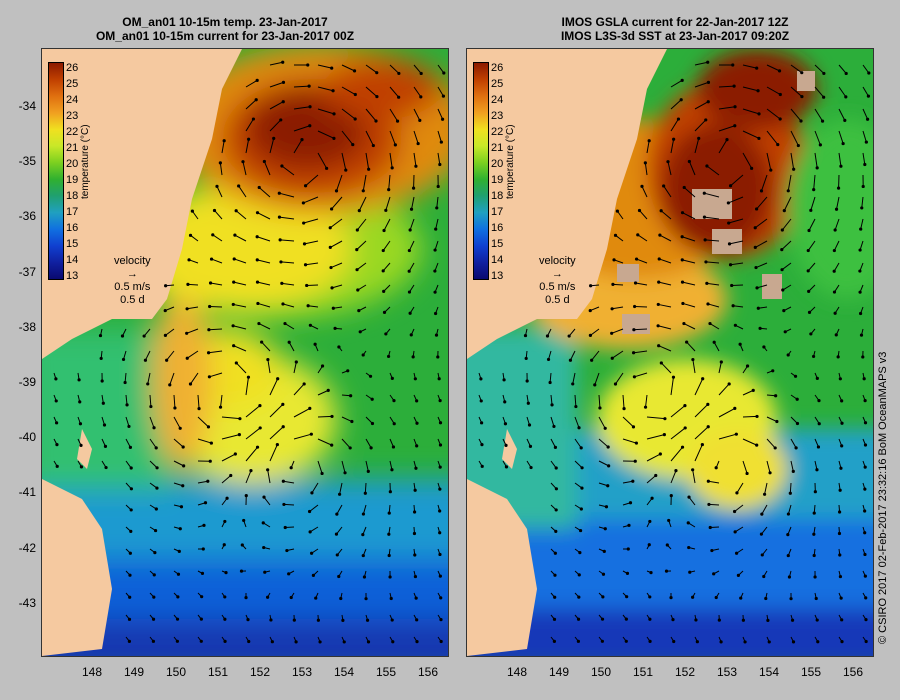  I want to click on land-island, so click(509, 449).